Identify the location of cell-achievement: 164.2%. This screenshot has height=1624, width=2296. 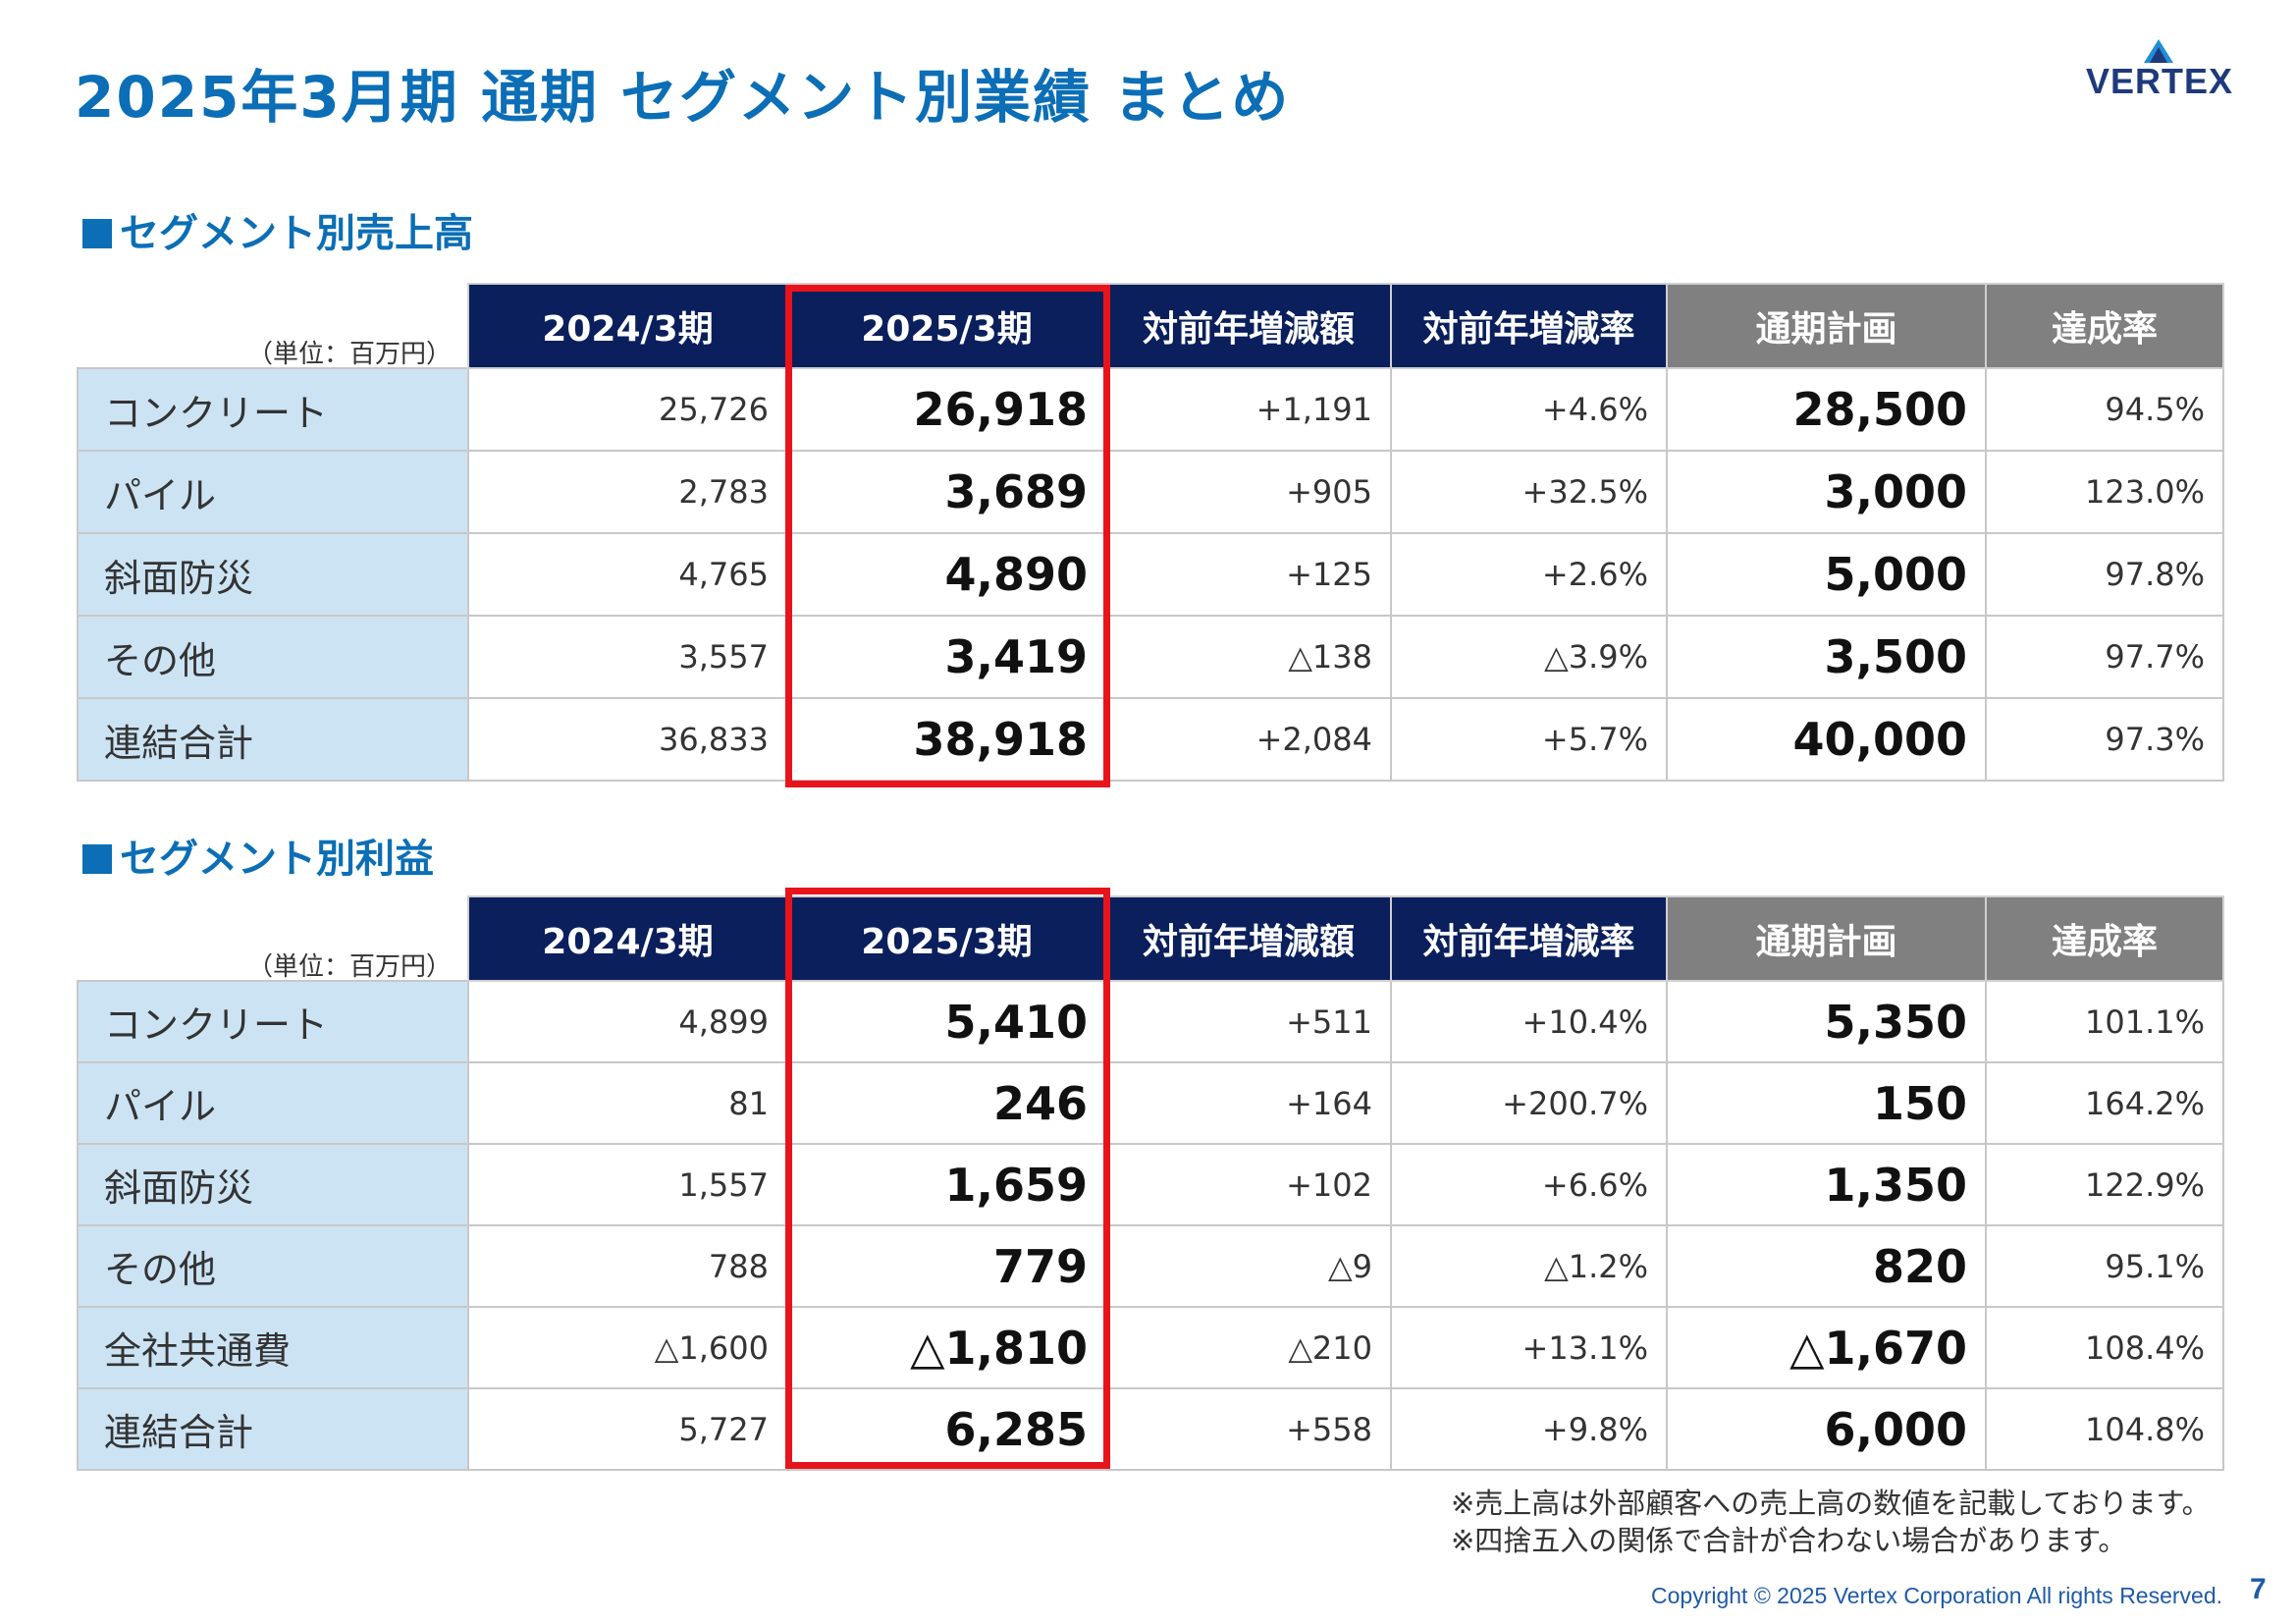
(2104, 1103).